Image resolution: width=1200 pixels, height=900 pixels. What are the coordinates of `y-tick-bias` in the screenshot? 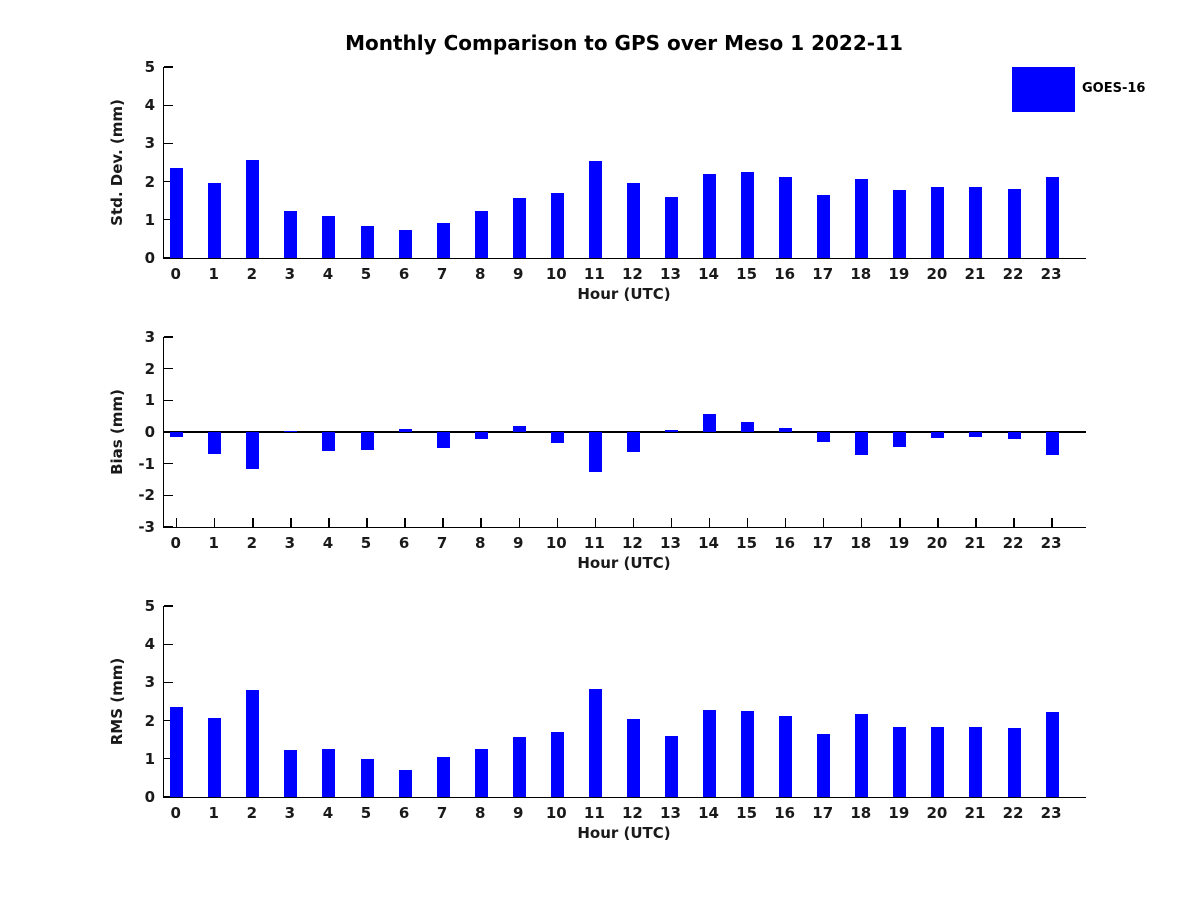 It's located at (168, 495).